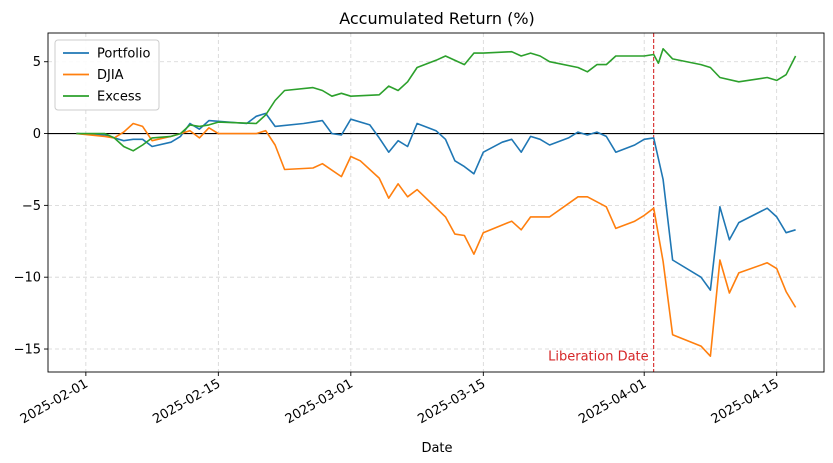 Image resolution: width=833 pixels, height=463 pixels. What do you see at coordinates (436, 448) in the screenshot?
I see `x-axis-label: Date` at bounding box center [436, 448].